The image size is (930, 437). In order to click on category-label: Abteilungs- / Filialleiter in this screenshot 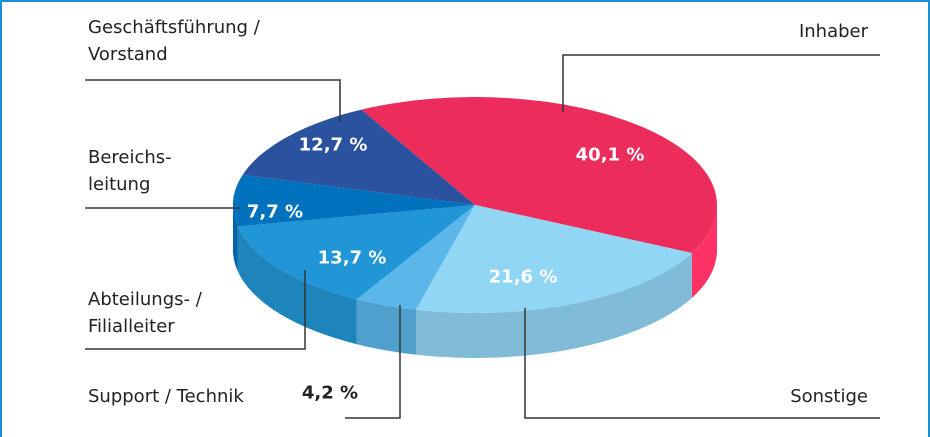, I will do `click(145, 313)`.